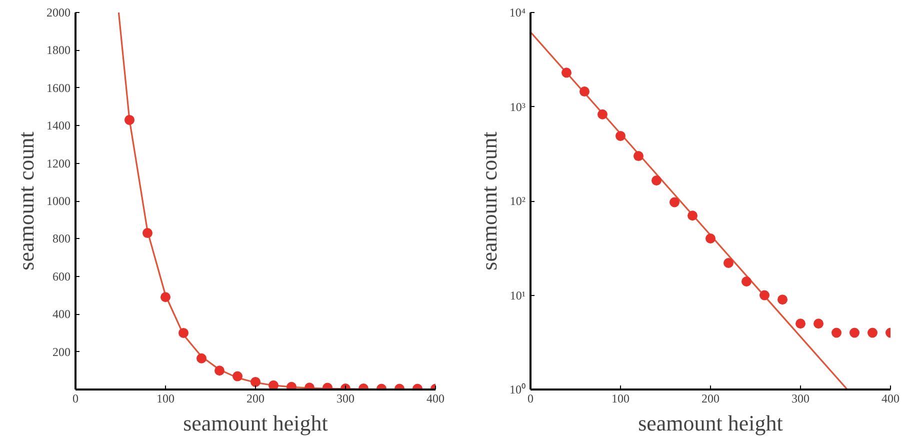  What do you see at coordinates (518, 295) in the screenshot?
I see `y-tick-label: 10¹` at bounding box center [518, 295].